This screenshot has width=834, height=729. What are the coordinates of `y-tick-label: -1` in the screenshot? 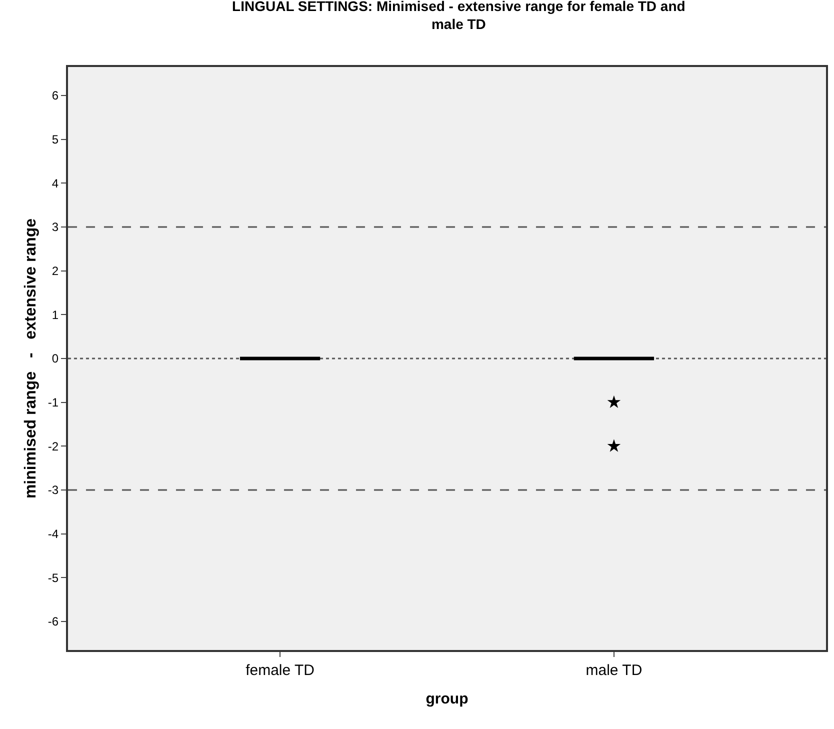 It's located at (53, 403).